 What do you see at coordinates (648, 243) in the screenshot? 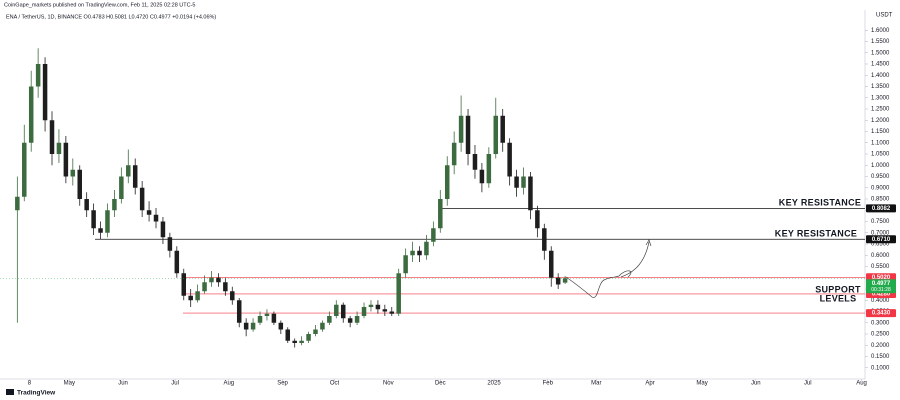
I see `arrow-head` at bounding box center [648, 243].